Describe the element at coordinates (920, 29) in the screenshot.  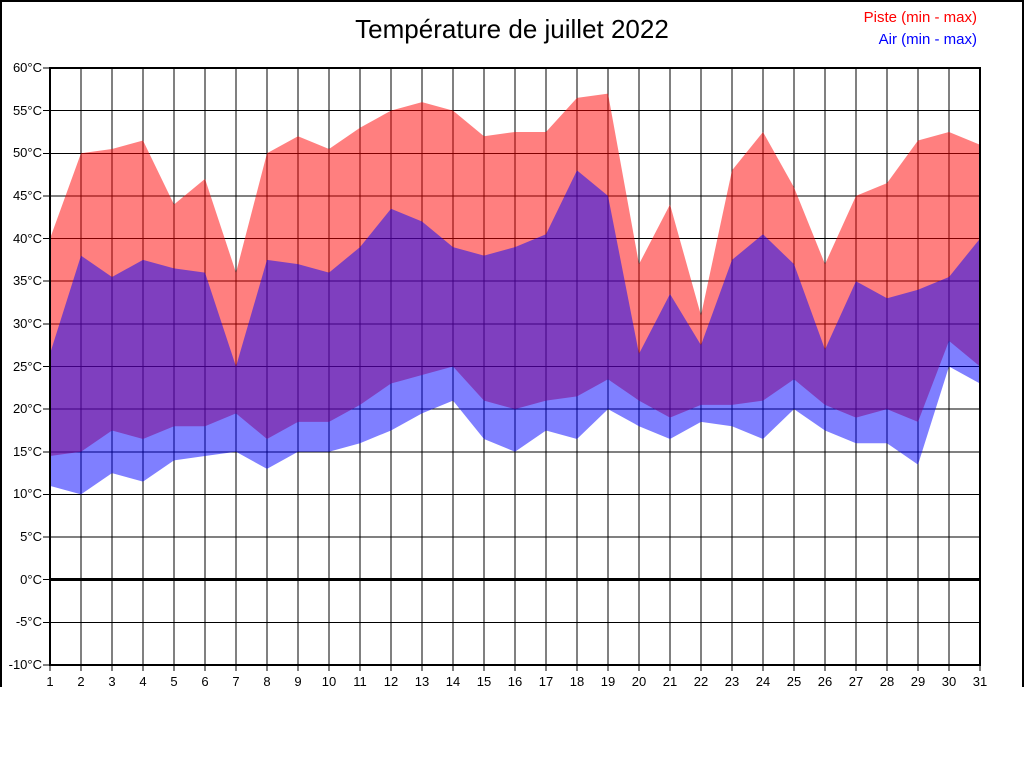
I see `chart-legend: Piste (min - max) Air (min - max)` at that location.